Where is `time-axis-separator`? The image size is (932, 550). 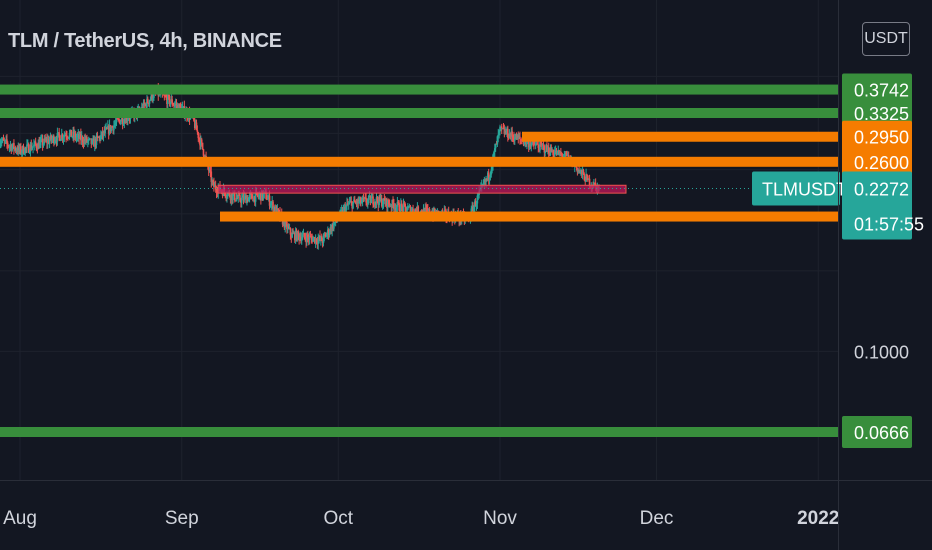
time-axis-separator is located at coordinates (466, 480).